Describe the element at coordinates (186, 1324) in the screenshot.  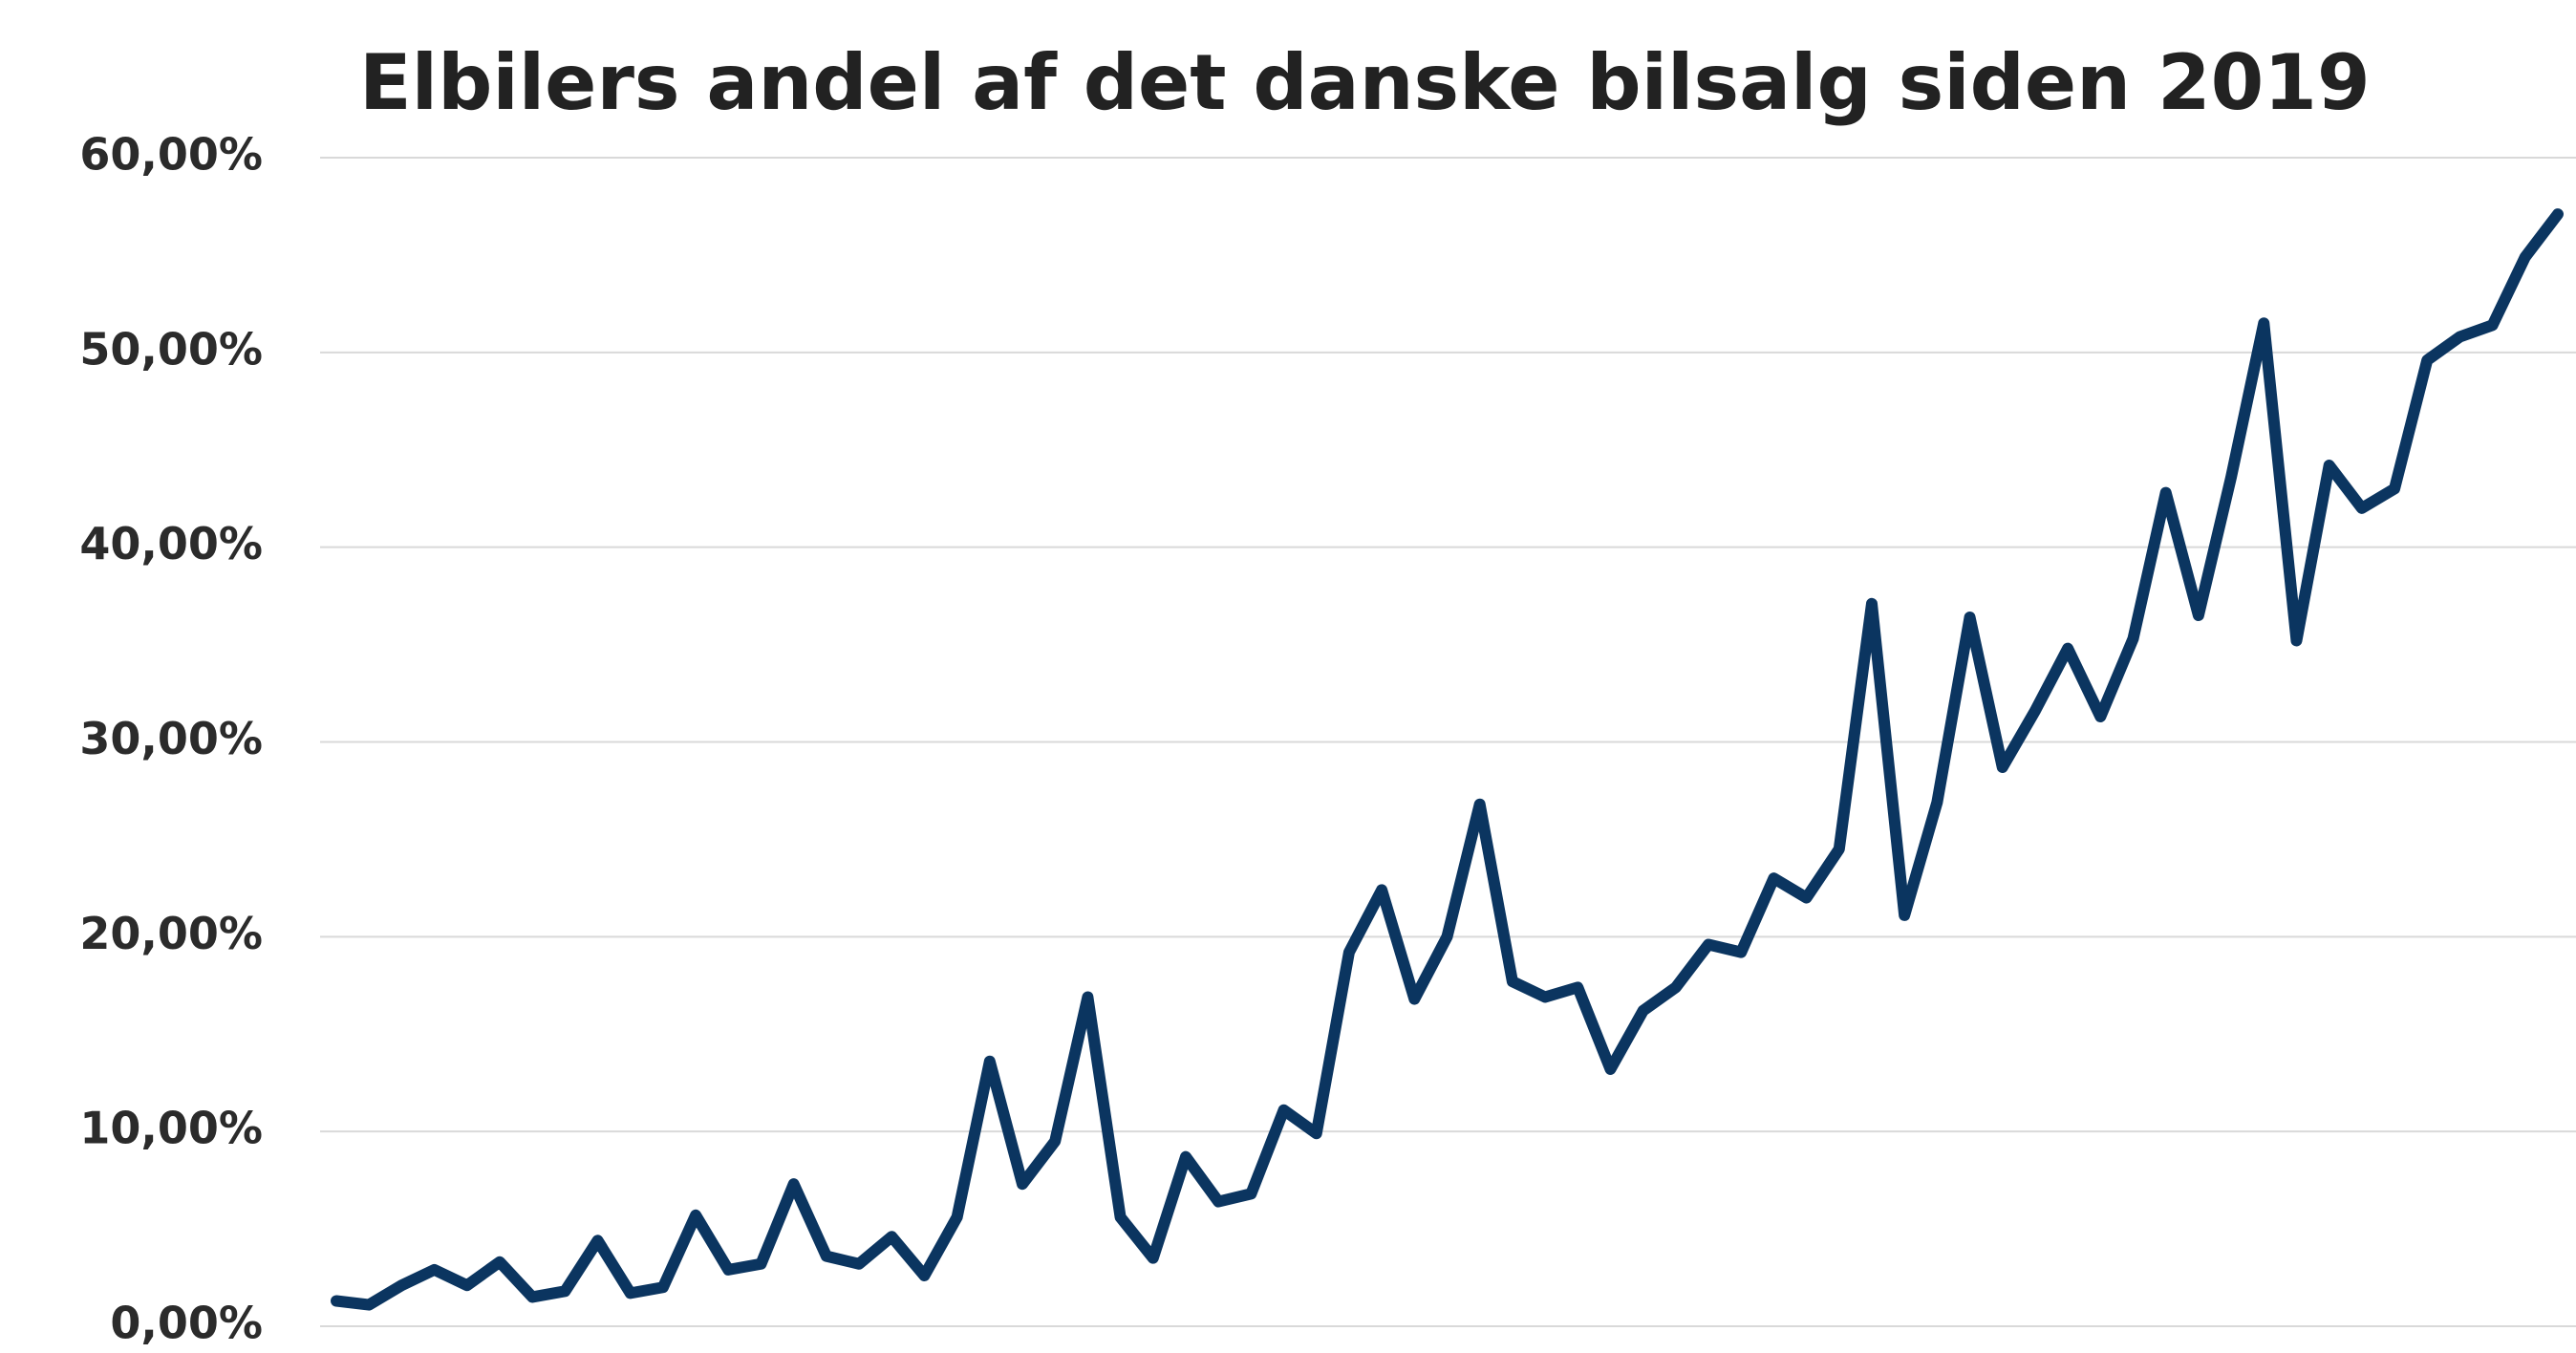
I see `y-tick-label: 0,00%` at that location.